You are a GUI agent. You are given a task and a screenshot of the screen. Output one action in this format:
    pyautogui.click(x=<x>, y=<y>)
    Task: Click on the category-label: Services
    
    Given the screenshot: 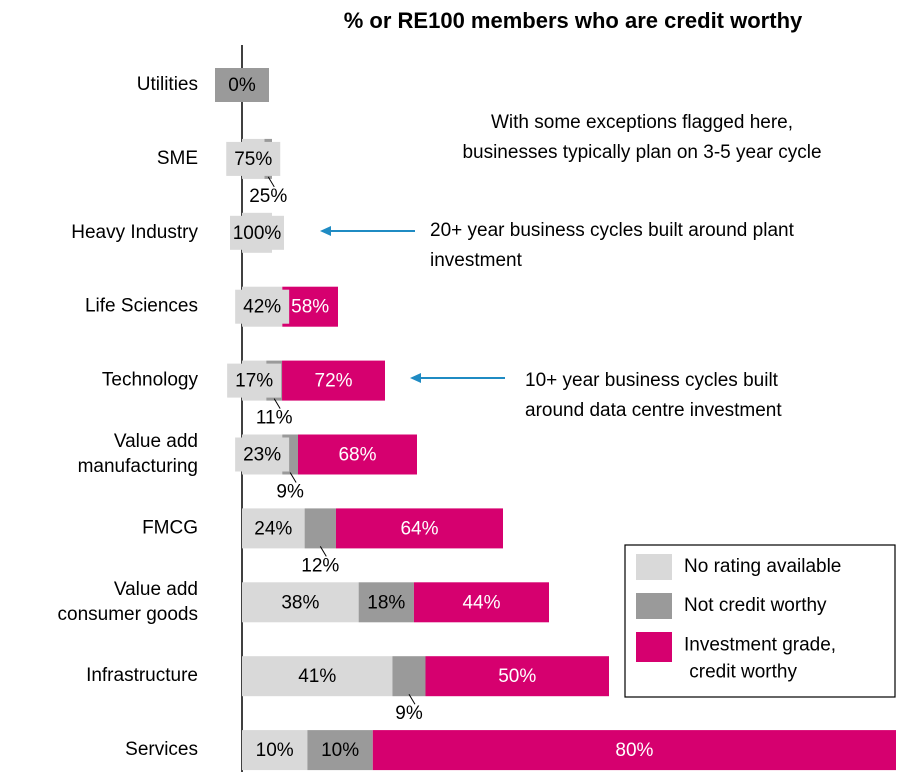 What is the action you would take?
    pyautogui.click(x=161, y=749)
    